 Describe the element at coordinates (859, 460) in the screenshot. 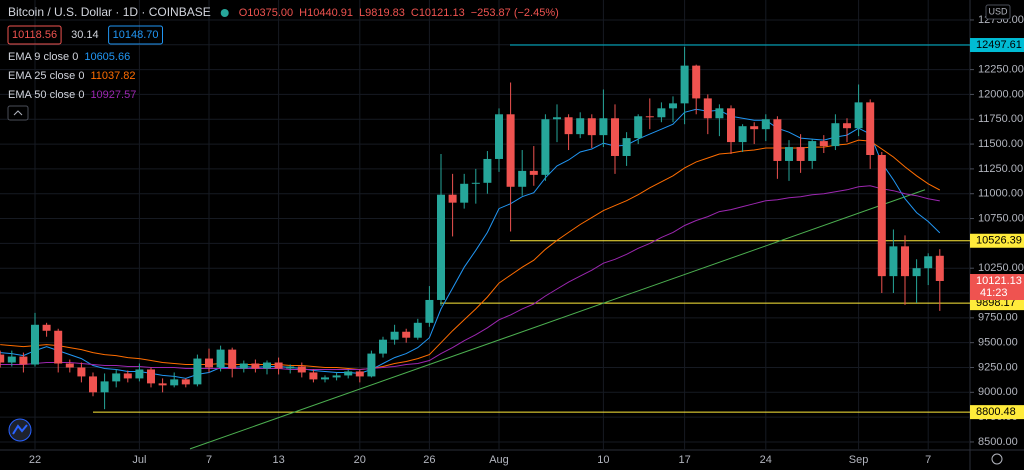

I see `x-tick-label: Sep` at that location.